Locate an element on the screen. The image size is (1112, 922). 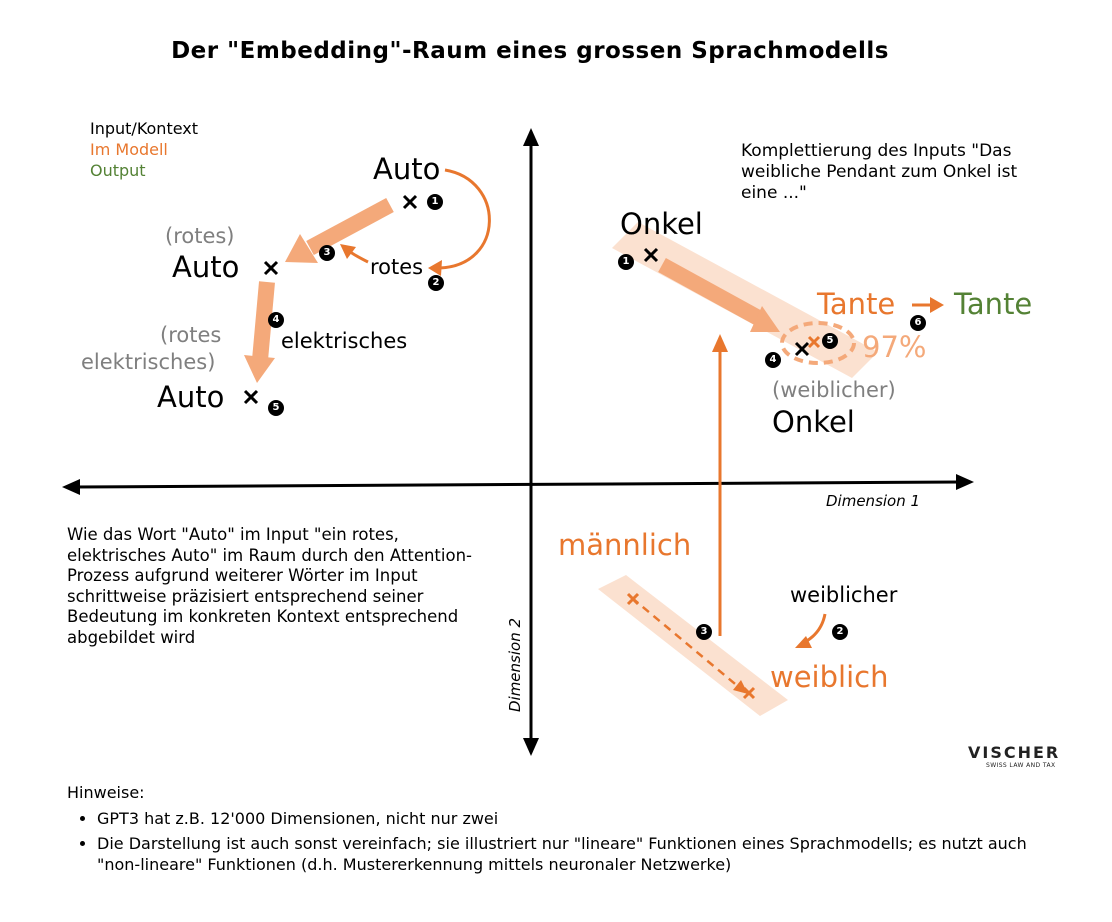
gender-vector-arrow is located at coordinates (720, 485).